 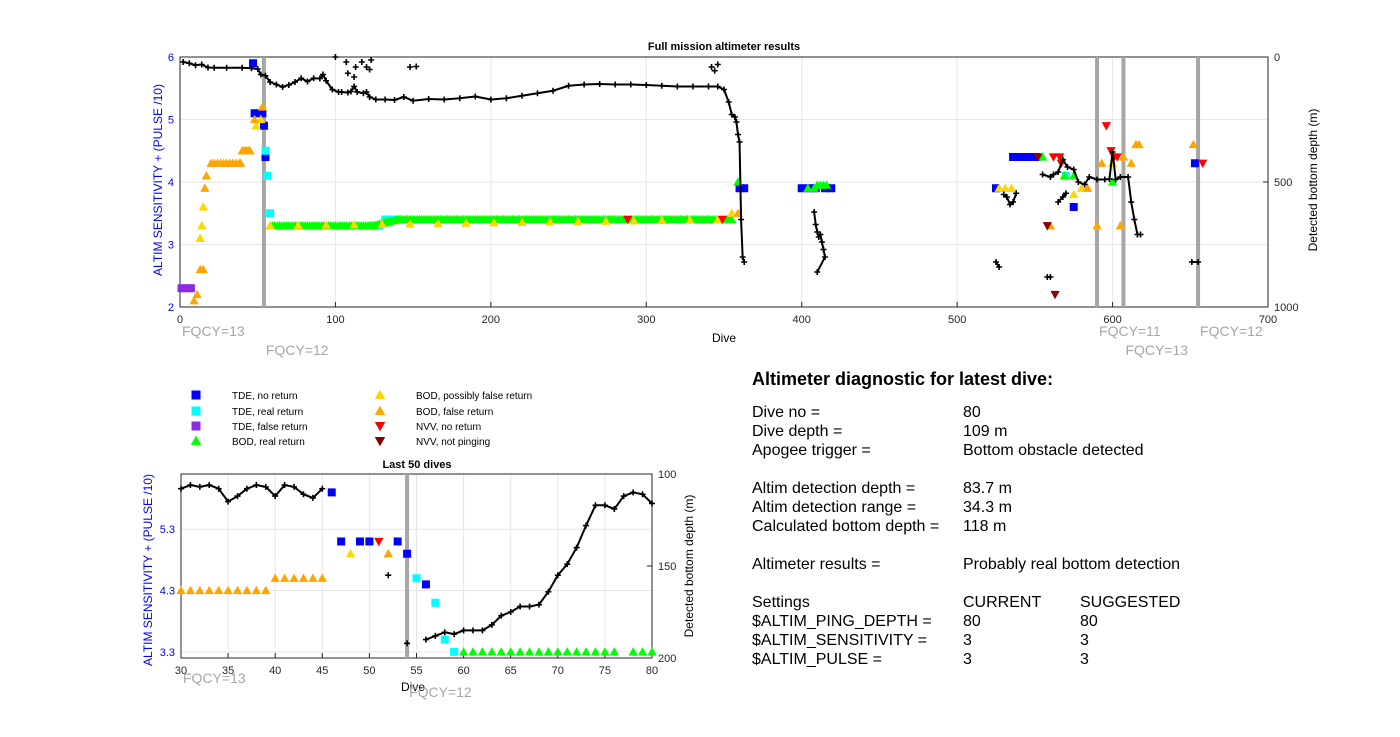 I want to click on dive-depth-value: 109 m, so click(x=985, y=431).